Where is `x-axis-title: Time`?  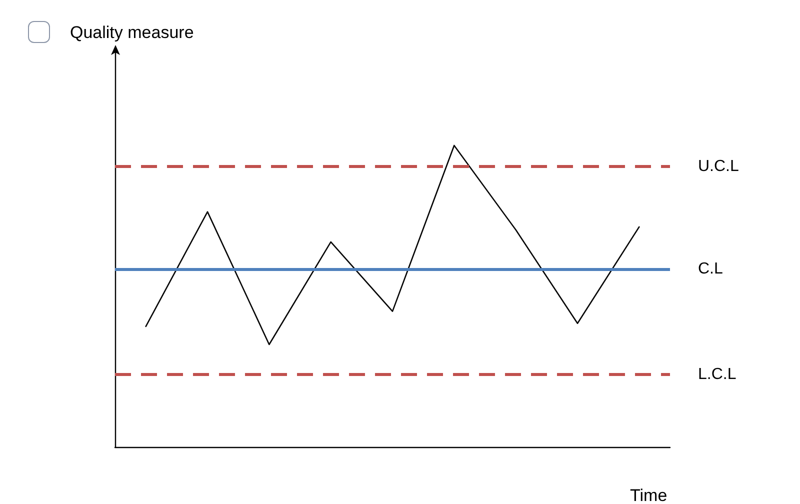 x-axis-title: Time is located at coordinates (649, 495).